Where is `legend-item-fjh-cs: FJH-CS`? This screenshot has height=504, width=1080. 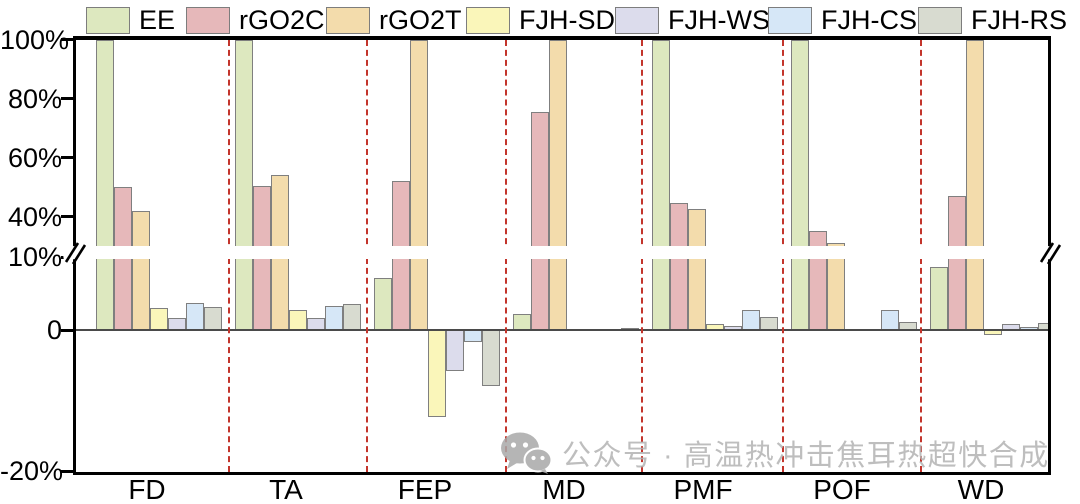
legend-item-fjh-cs: FJH-CS is located at coordinates (842, 20).